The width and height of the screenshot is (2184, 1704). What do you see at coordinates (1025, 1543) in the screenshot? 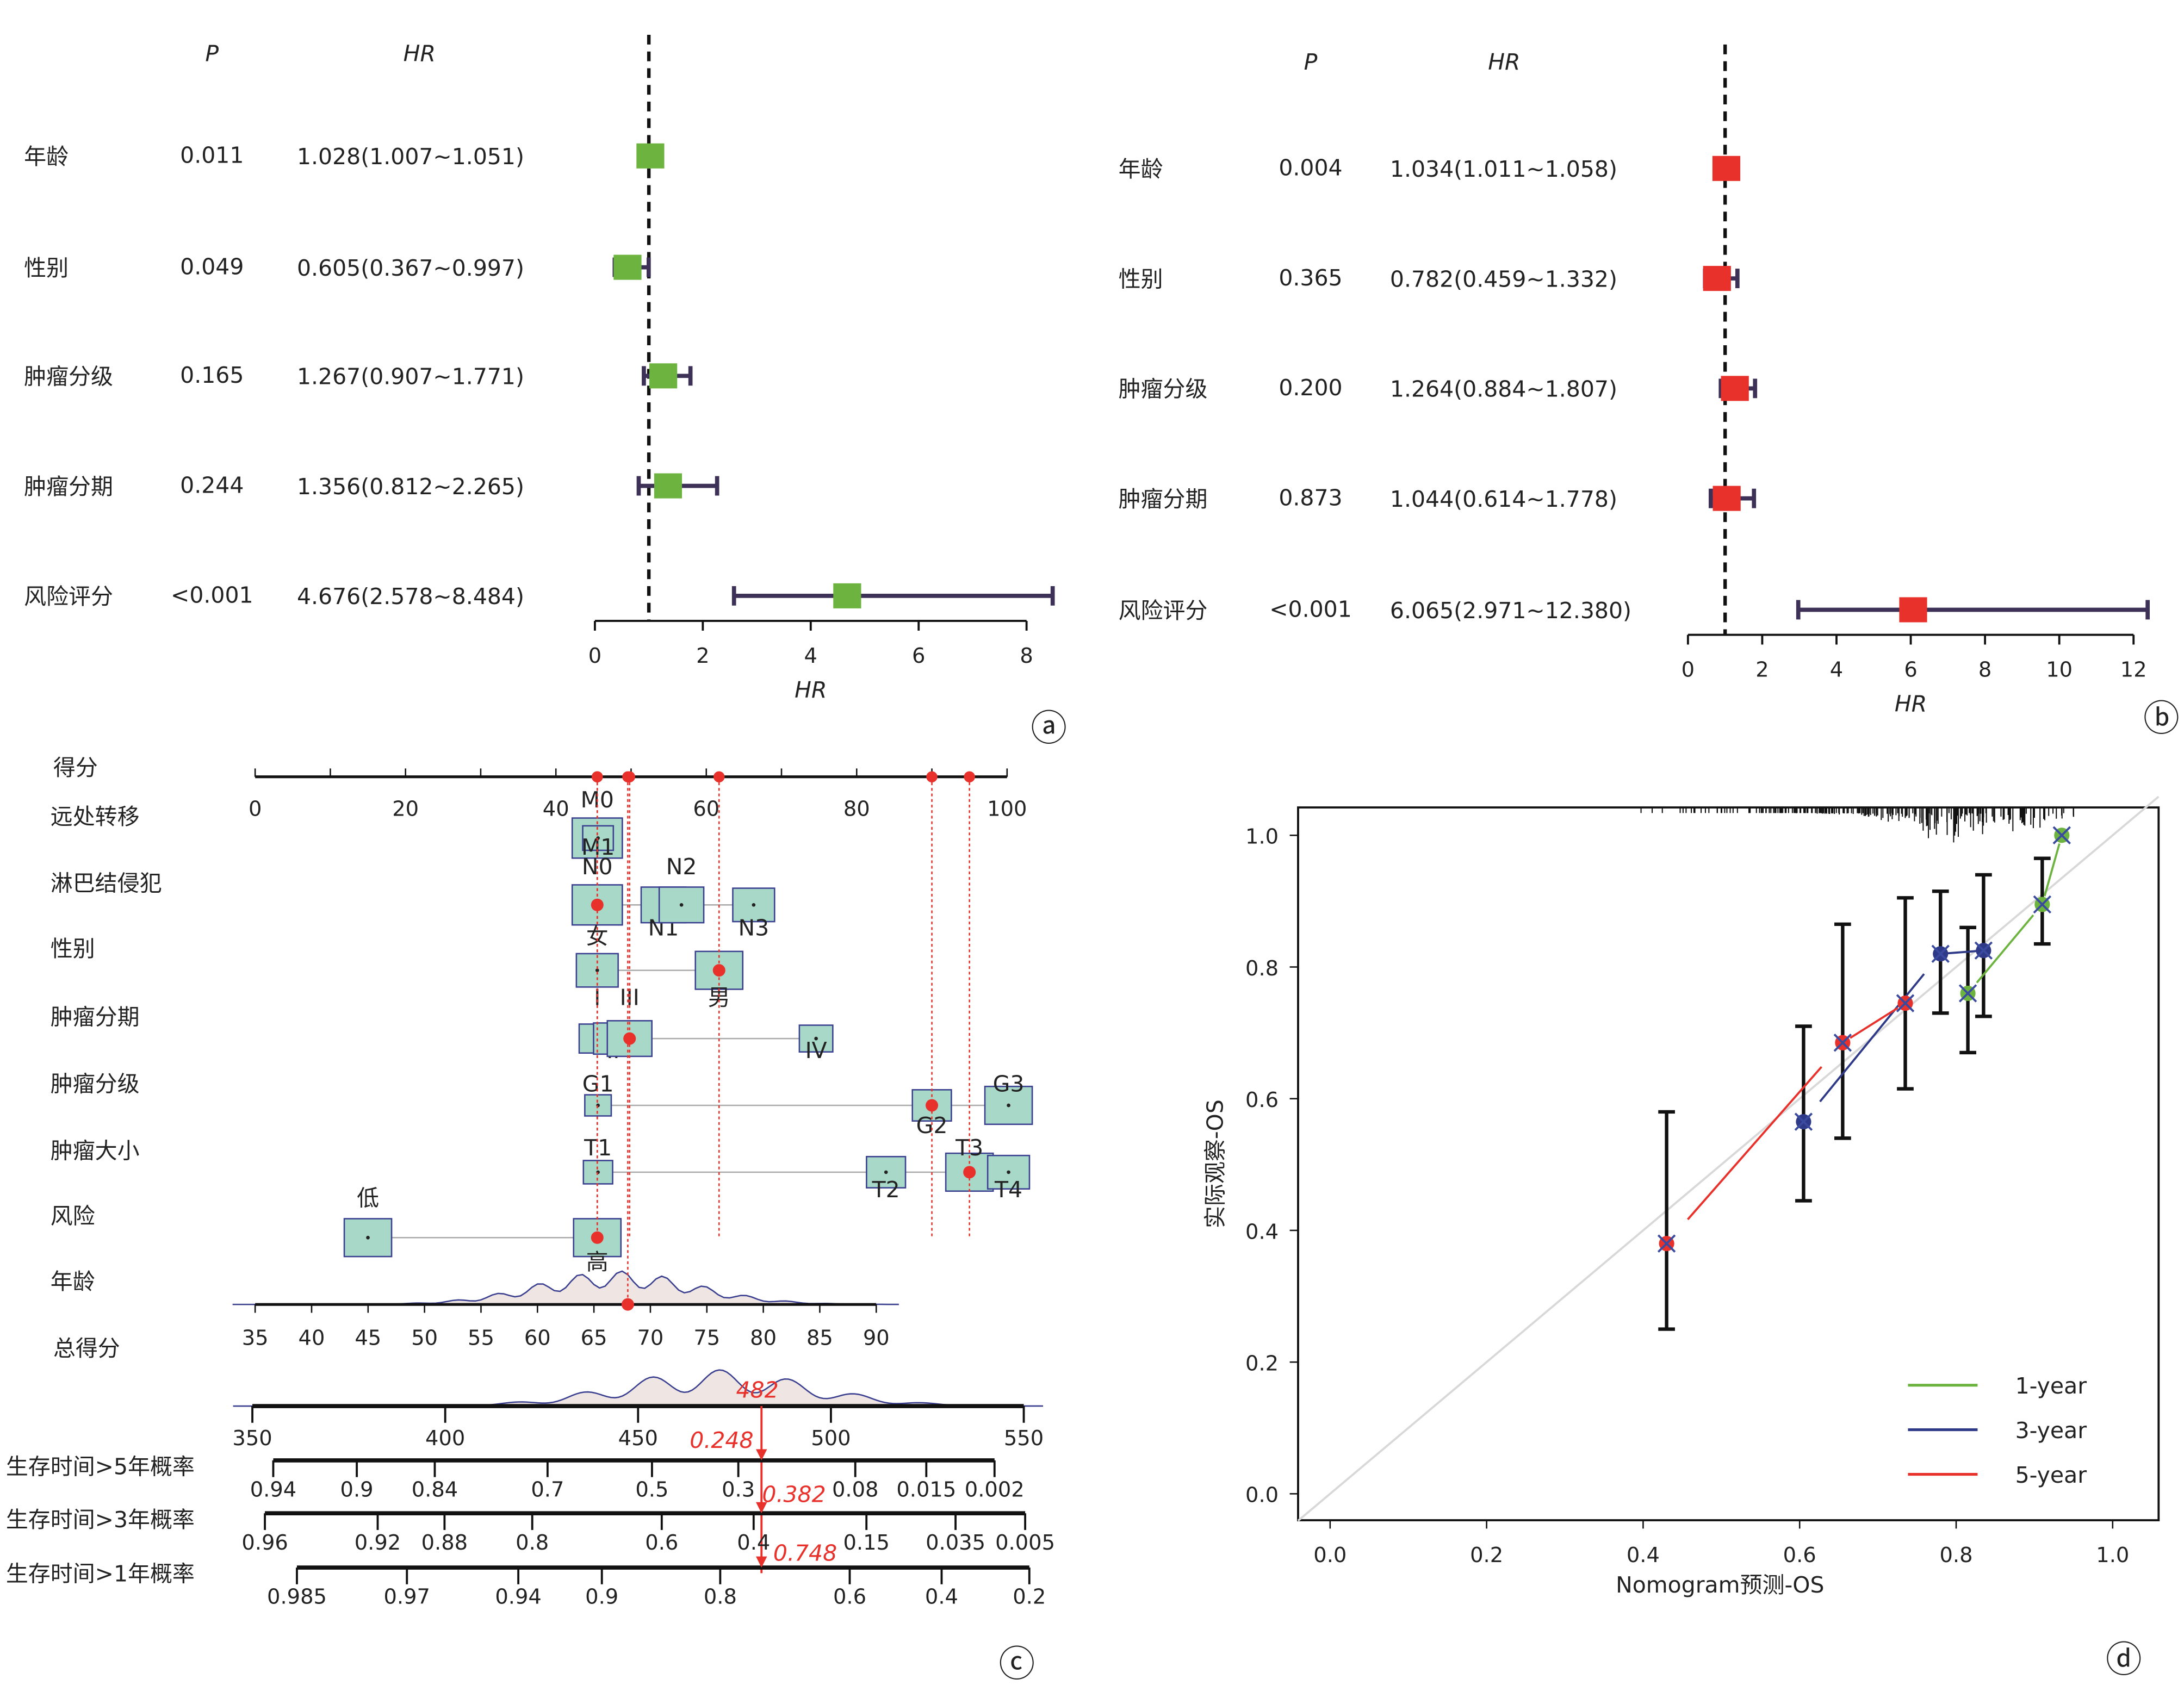
I see `survival-tick-label: 0.005` at bounding box center [1025, 1543].